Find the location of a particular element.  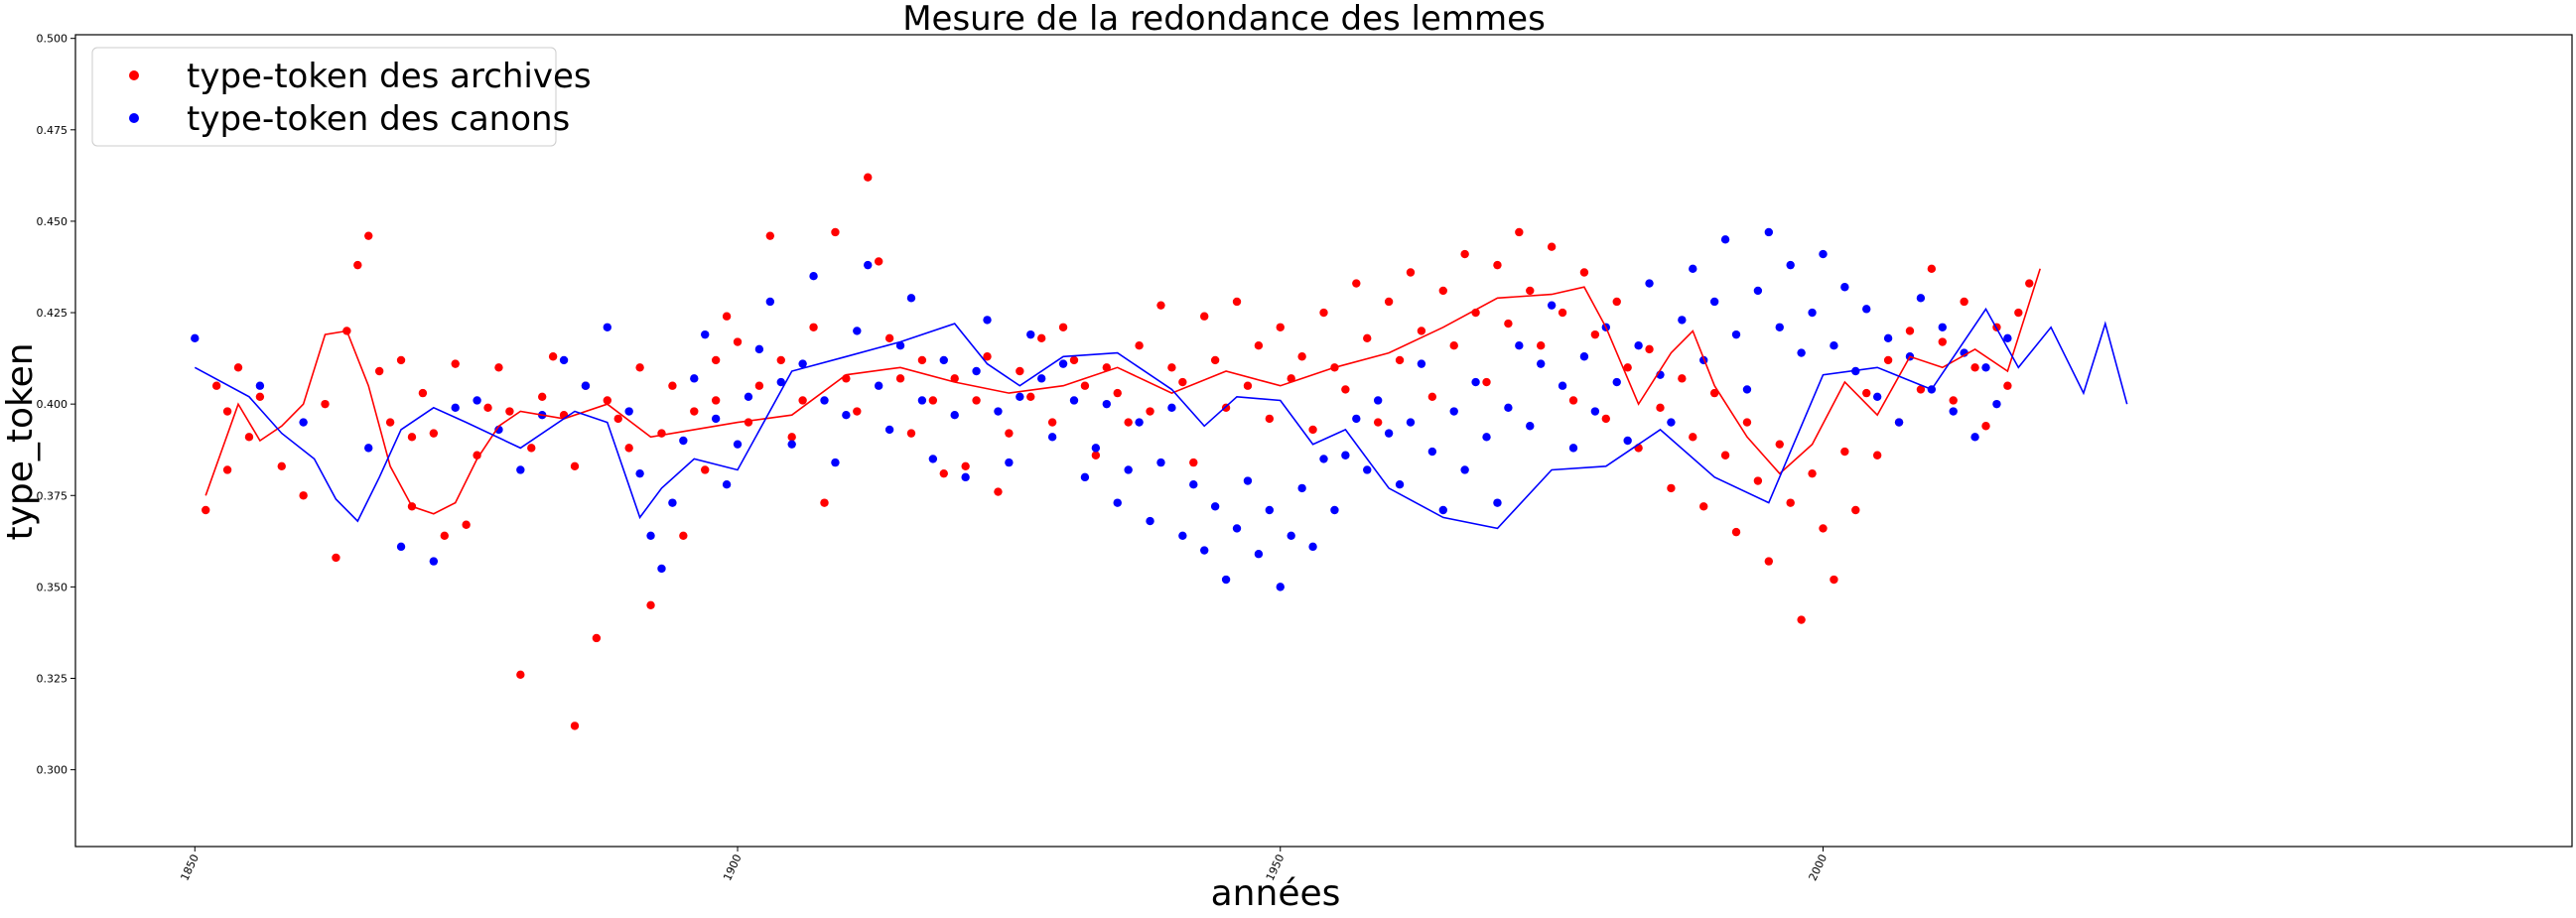

legend-frame is located at coordinates (324, 97).